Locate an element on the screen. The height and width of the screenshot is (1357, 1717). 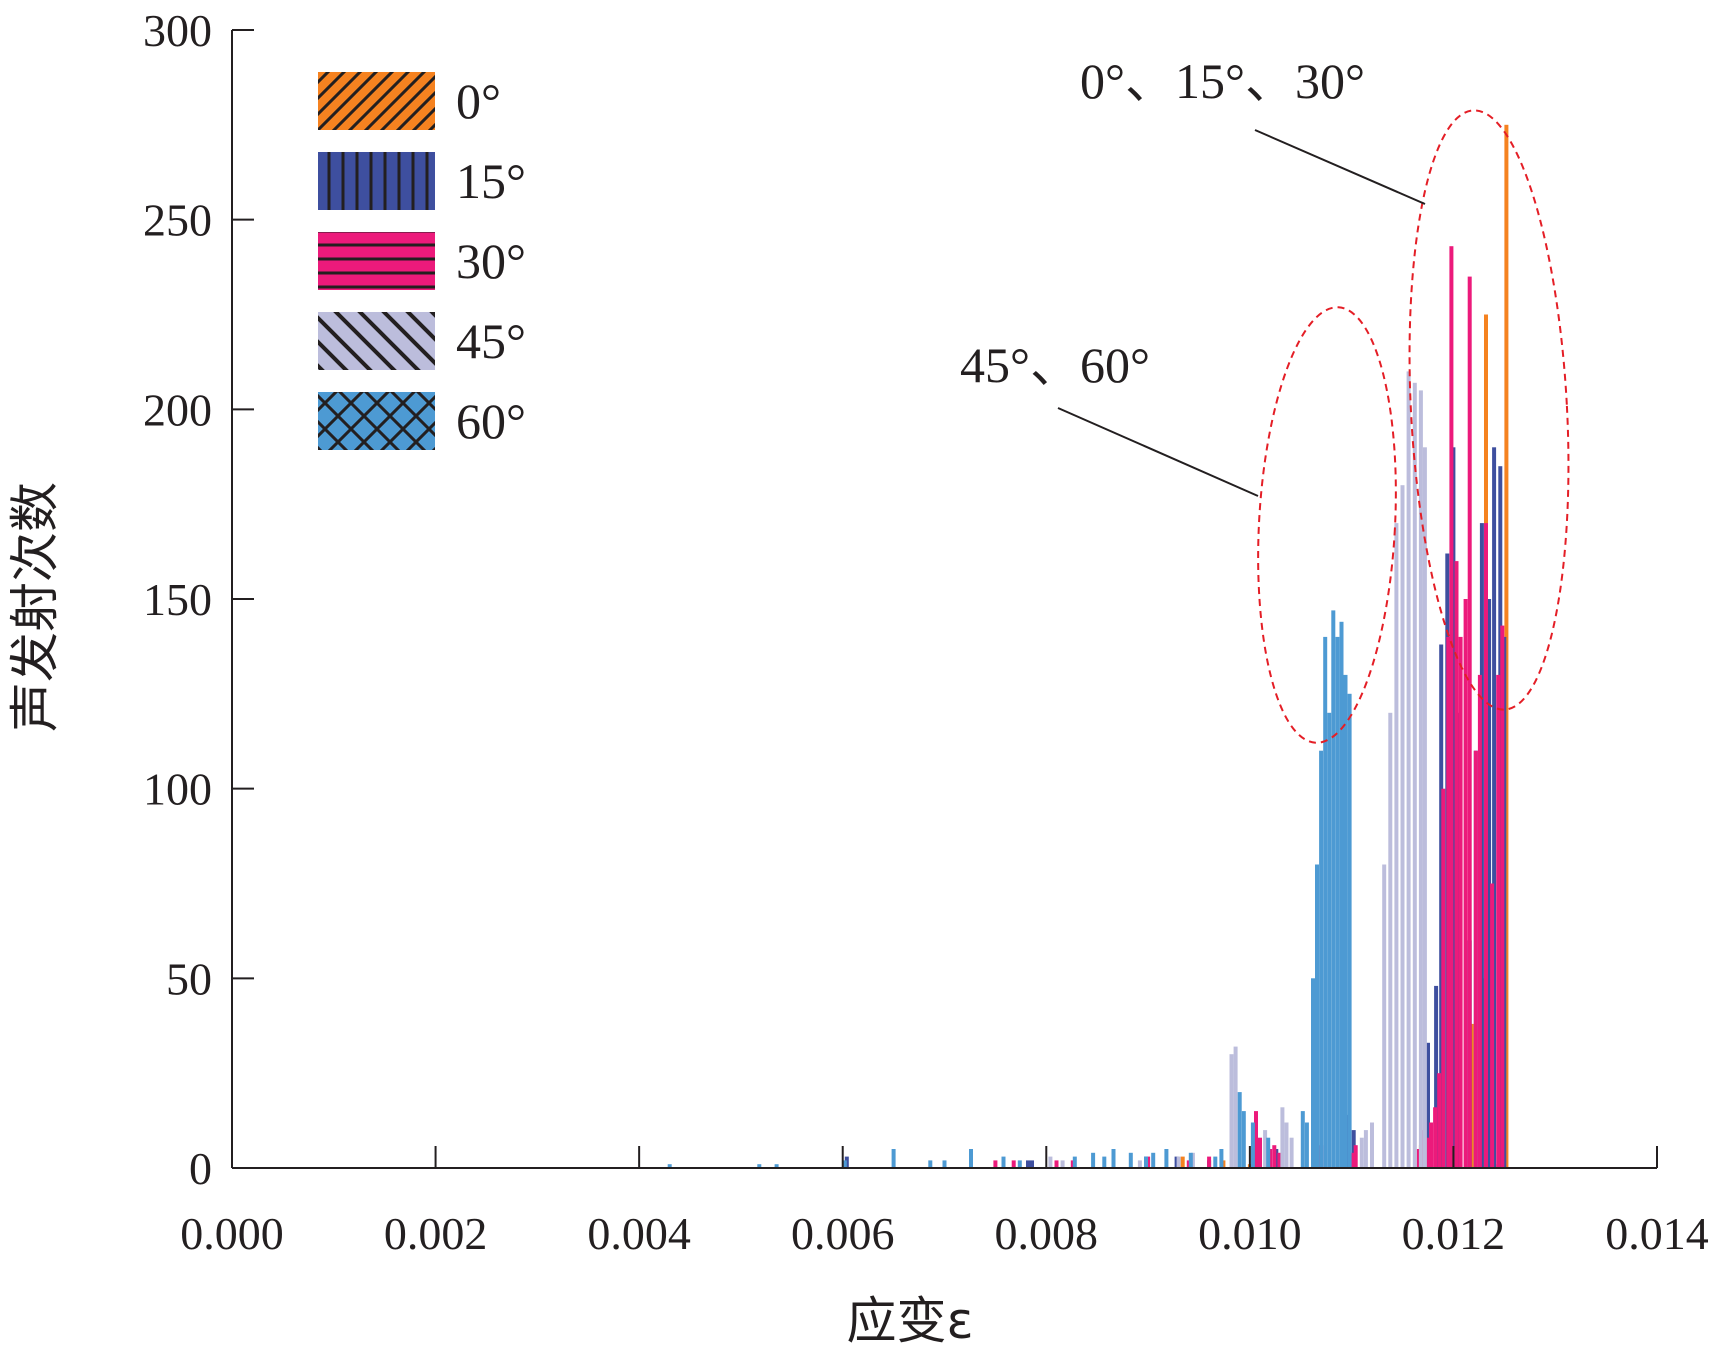
y-tick-label-2: 100 is located at coordinates (177, 789).